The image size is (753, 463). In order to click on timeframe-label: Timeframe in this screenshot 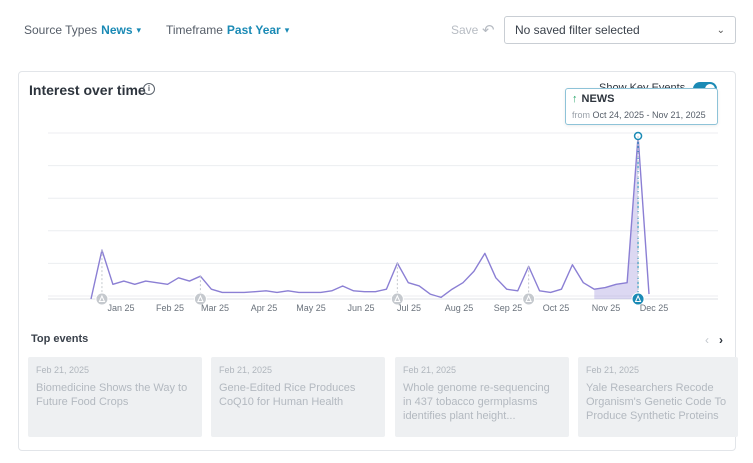, I will do `click(194, 30)`.